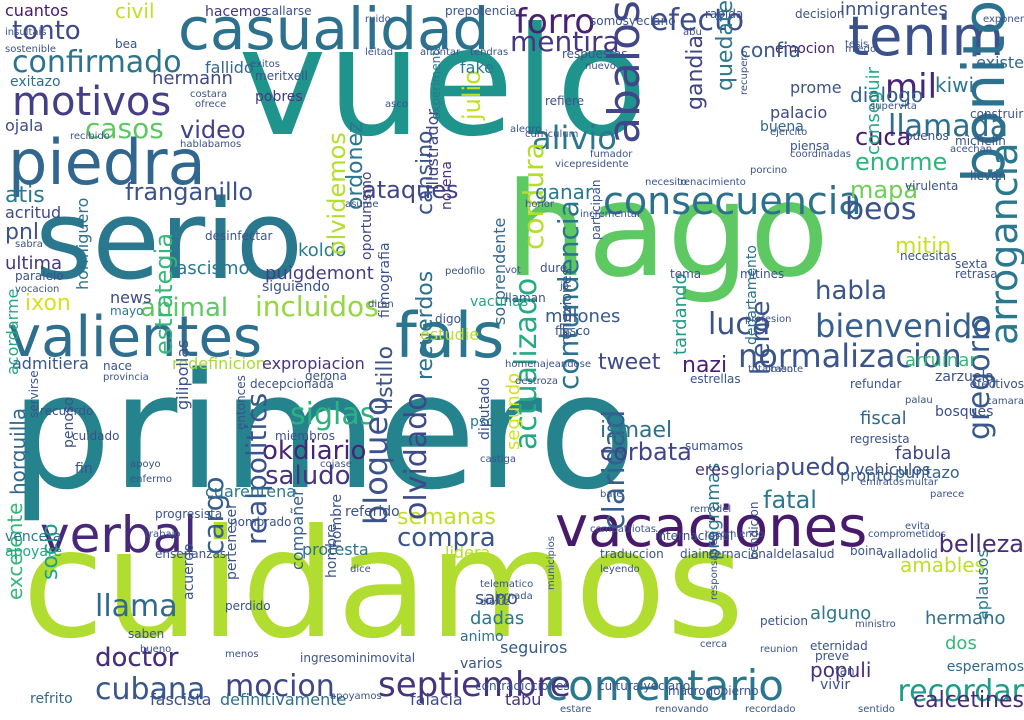 The width and height of the screenshot is (1024, 720). Describe the element at coordinates (131, 297) in the screenshot. I see `word-news: news` at that location.